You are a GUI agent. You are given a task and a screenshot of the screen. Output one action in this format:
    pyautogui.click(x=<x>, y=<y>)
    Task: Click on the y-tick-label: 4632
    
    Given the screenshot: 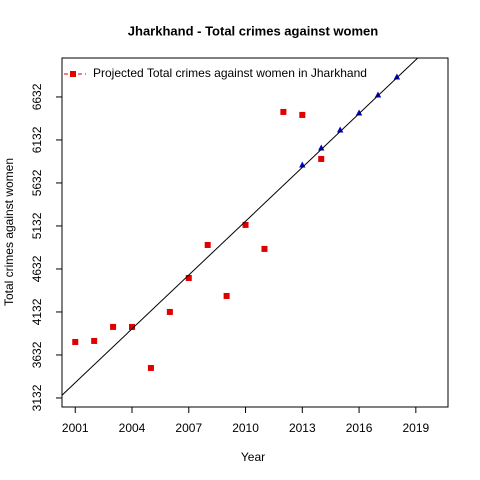 What is the action you would take?
    pyautogui.click(x=37, y=268)
    